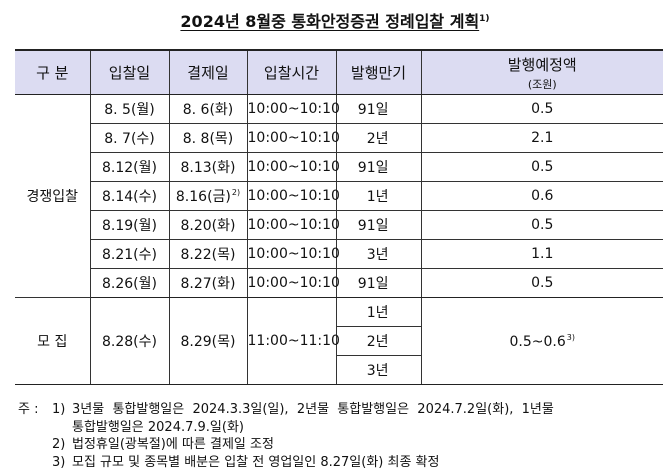 This screenshot has width=670, height=475. What do you see at coordinates (208, 254) in the screenshot?
I see `settle-date: 8.22(목)` at bounding box center [208, 254].